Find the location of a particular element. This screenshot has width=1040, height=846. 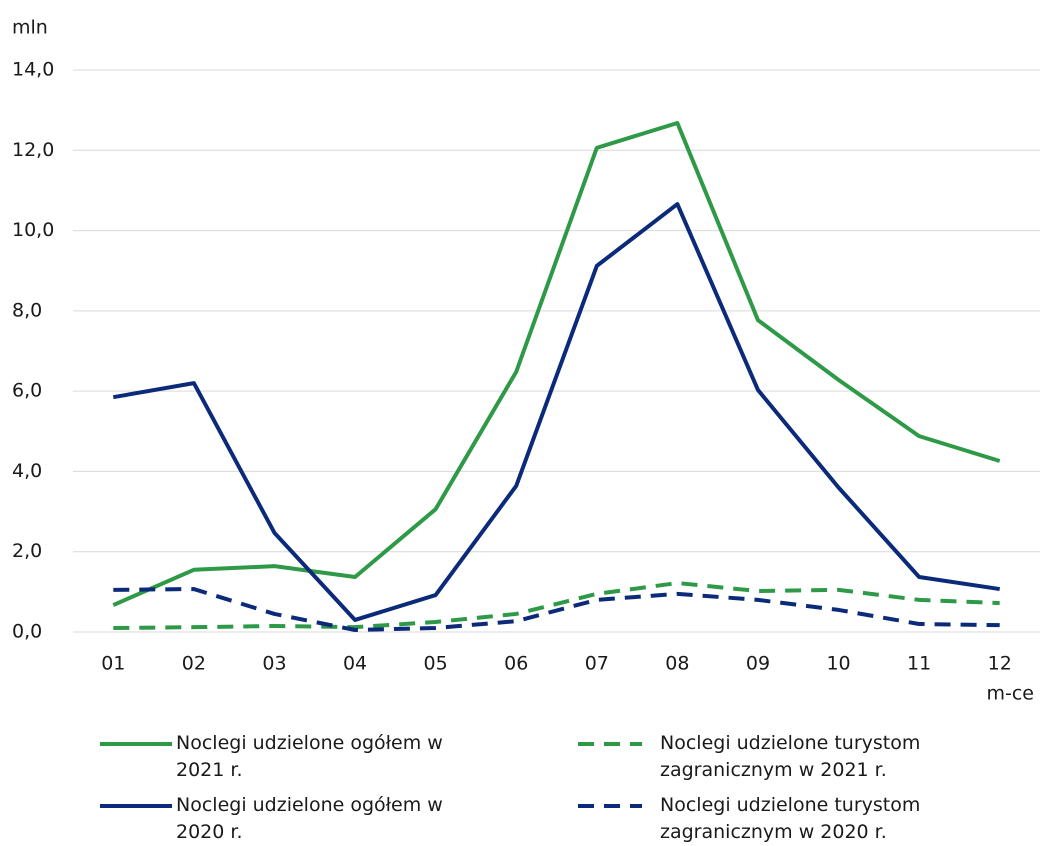

x-tick-label: 07 is located at coordinates (597, 664).